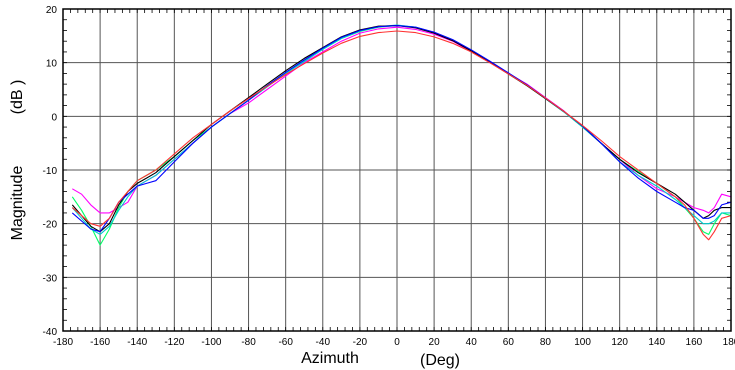  What do you see at coordinates (248, 342) in the screenshot?
I see `x-tick-label: -80` at bounding box center [248, 342].